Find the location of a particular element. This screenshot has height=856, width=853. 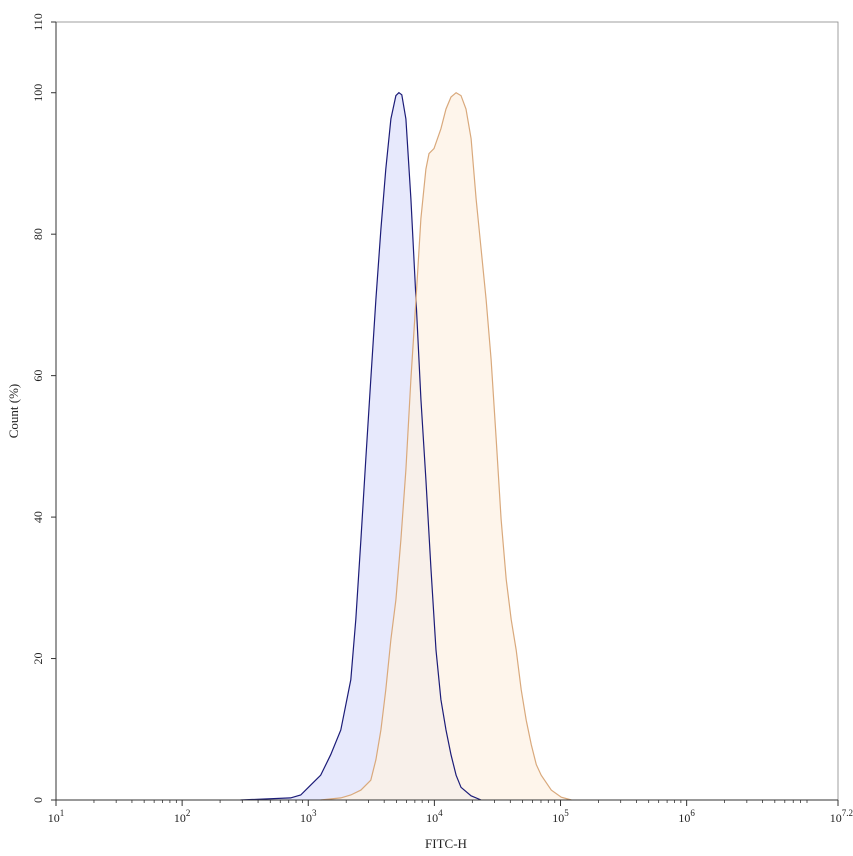

y-tick-label: 0 is located at coordinates (38, 800).